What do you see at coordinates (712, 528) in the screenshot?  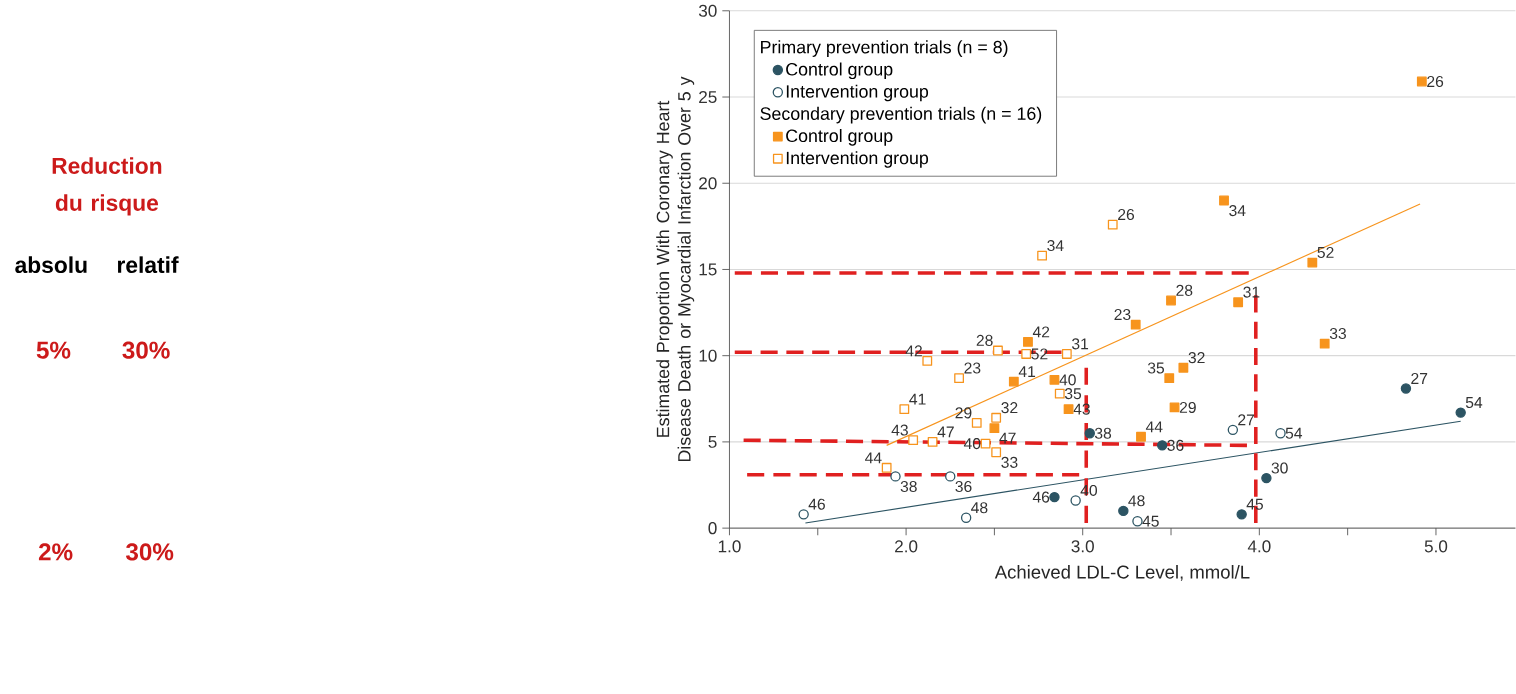 I see `y-tick-label: 0` at bounding box center [712, 528].